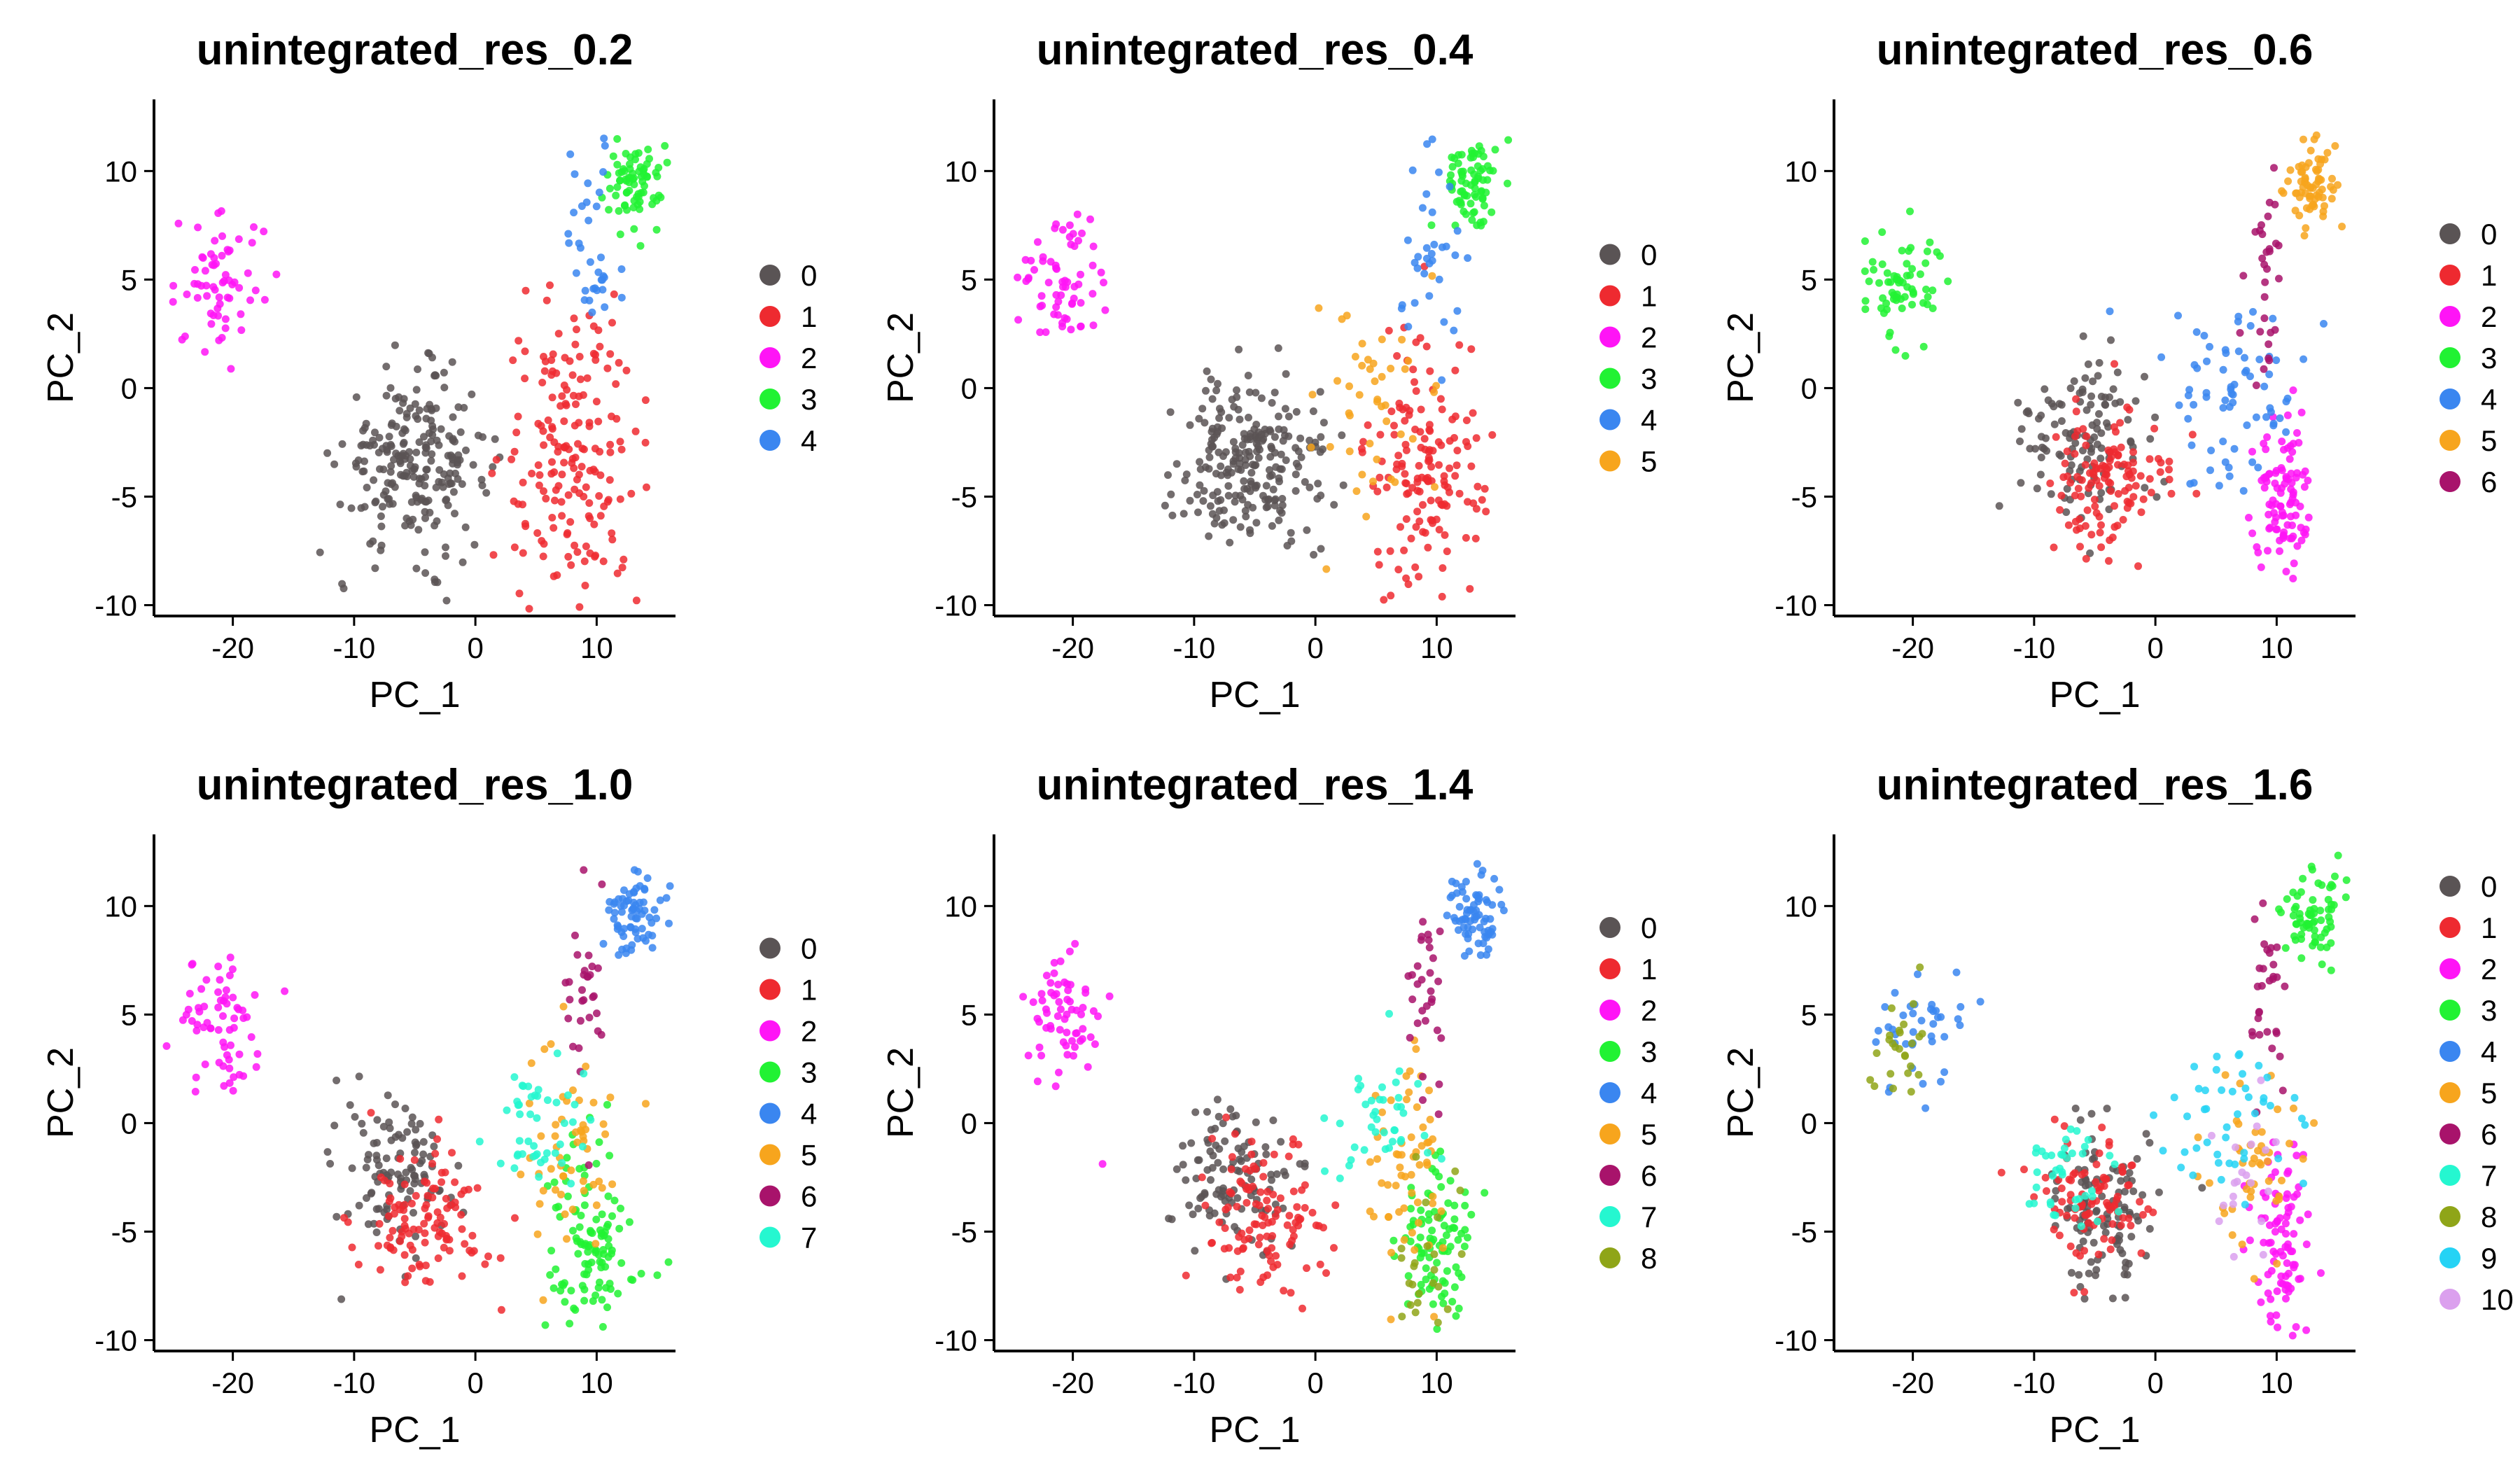 The height and width of the screenshot is (1470, 2520). Describe the element at coordinates (1072, 1382) in the screenshot. I see `x-tick-label: -20` at that location.